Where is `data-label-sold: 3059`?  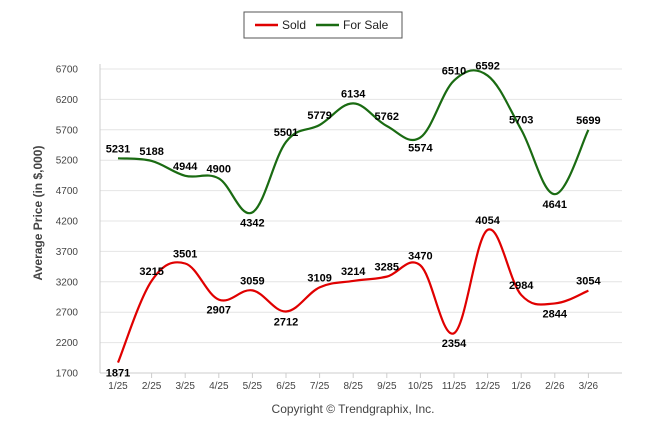
data-label-sold: 3059 is located at coordinates (252, 281).